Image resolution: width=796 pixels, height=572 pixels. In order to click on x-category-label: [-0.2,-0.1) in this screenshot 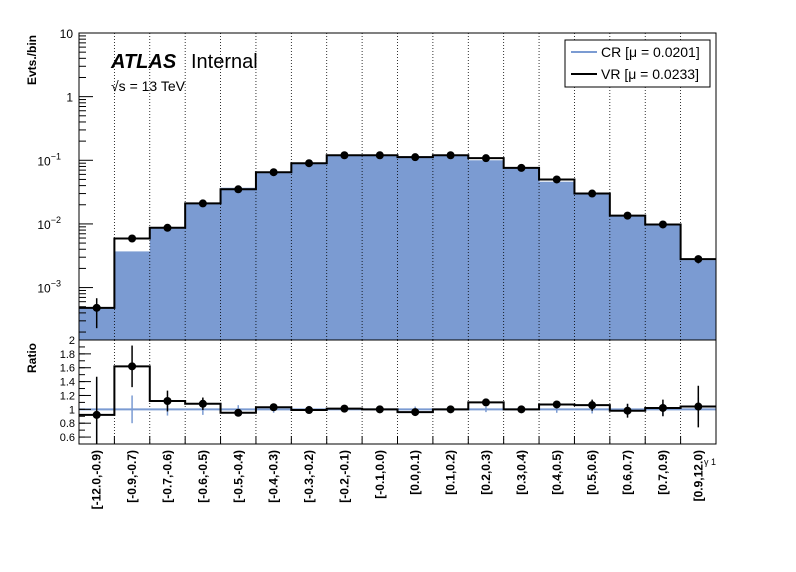, I will do `click(344, 476)`.